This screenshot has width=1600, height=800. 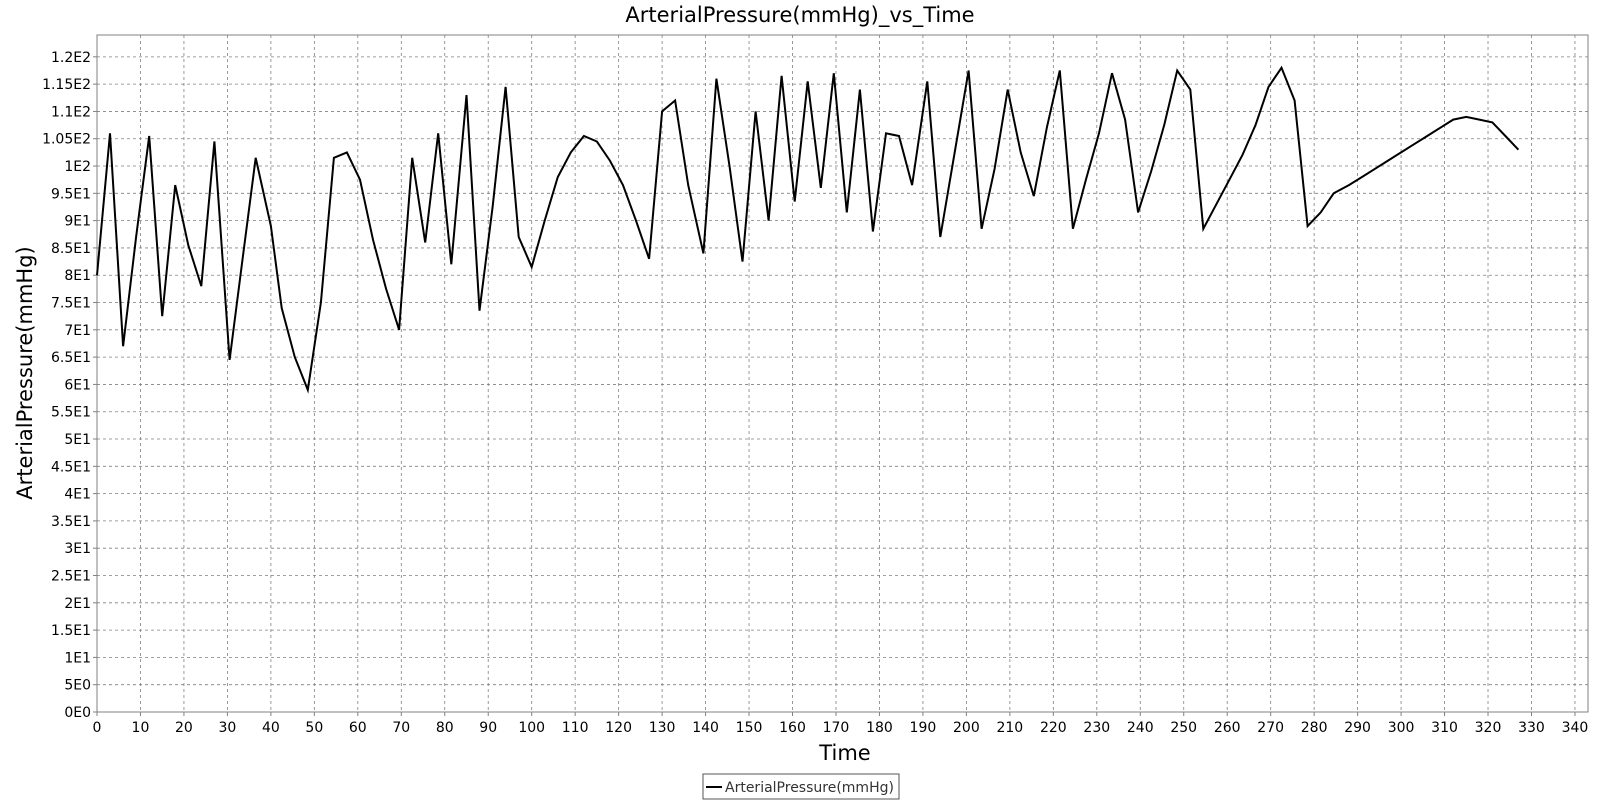 What do you see at coordinates (77, 686) in the screenshot?
I see `y-tick-label: 5E0` at bounding box center [77, 686].